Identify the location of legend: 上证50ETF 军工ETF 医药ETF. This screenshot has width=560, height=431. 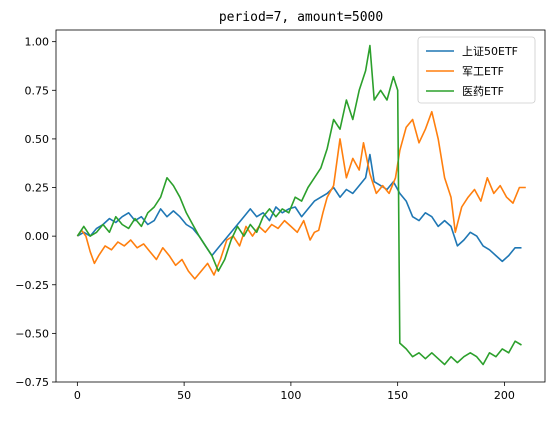
(476, 70).